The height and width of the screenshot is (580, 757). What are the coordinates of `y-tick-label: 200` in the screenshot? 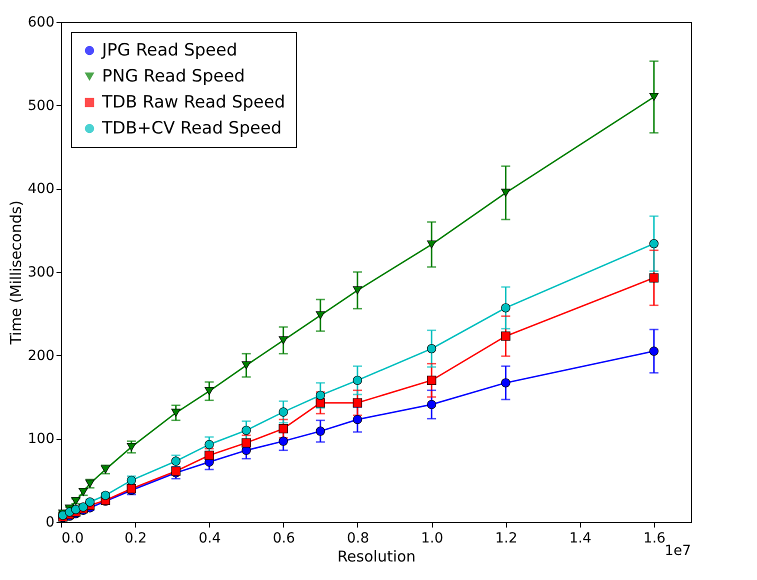 It's located at (41, 356).